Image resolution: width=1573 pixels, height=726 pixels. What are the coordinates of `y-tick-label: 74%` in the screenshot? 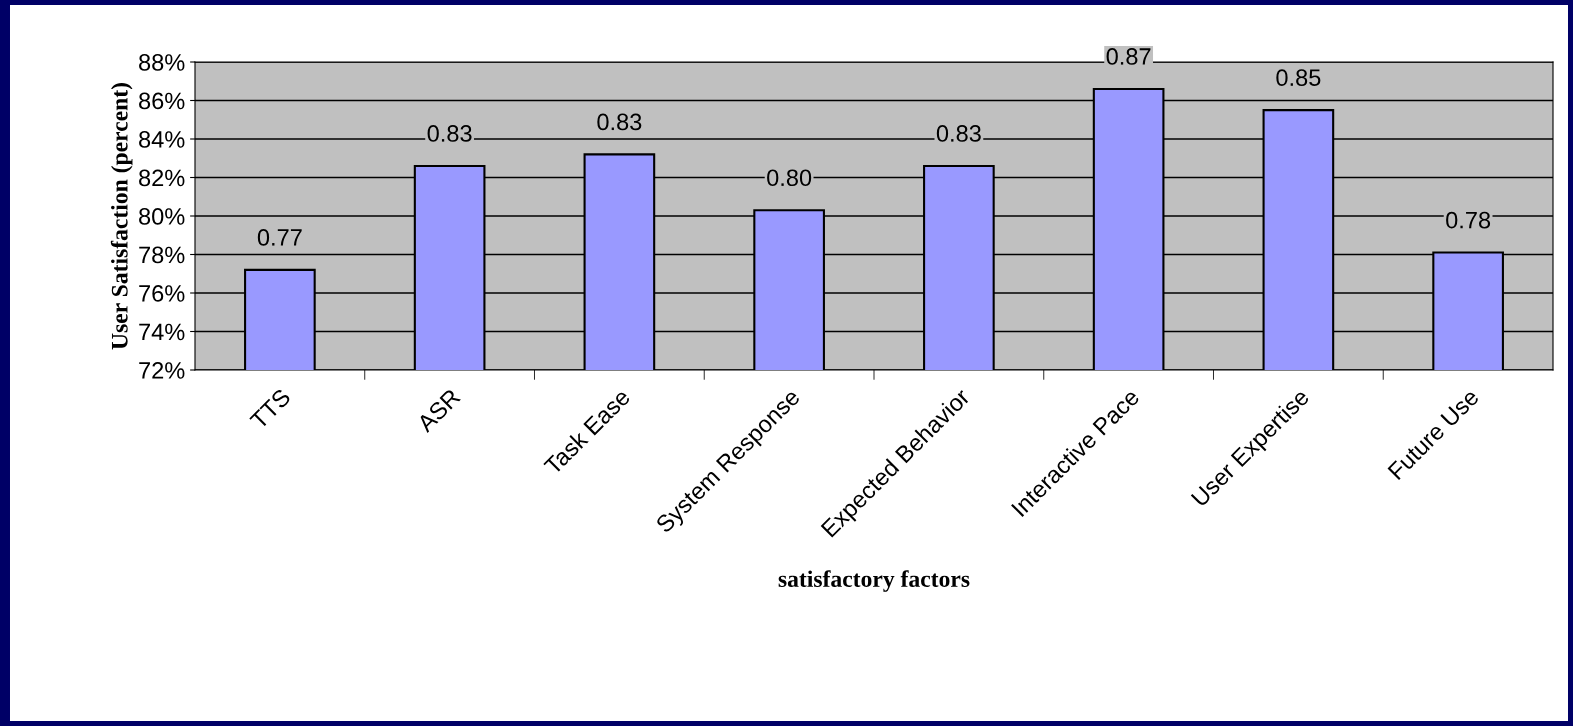 It's located at (162, 332).